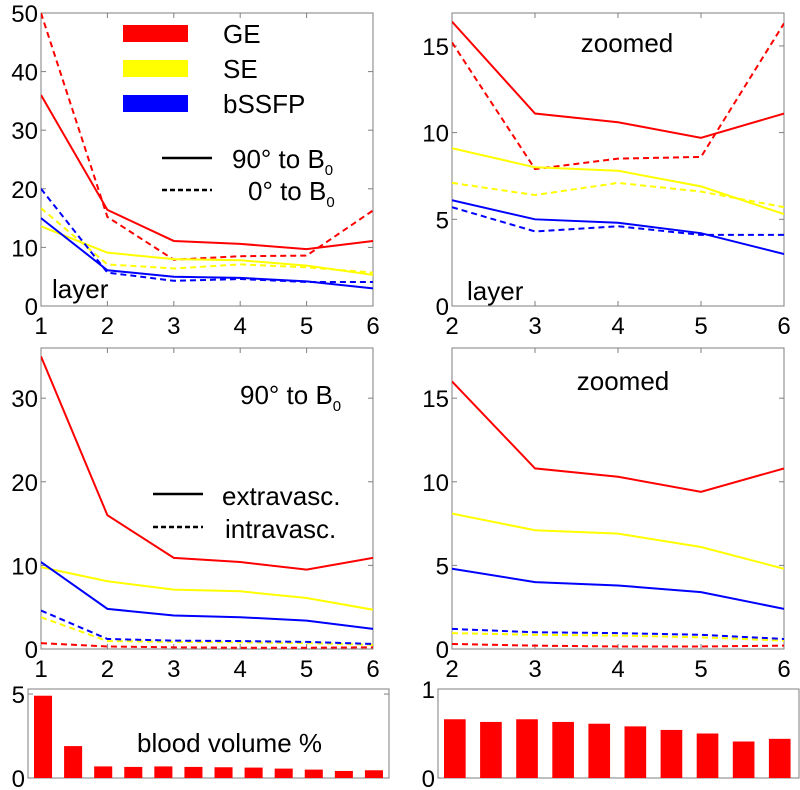 The height and width of the screenshot is (790, 800). Describe the element at coordinates (611, 733) in the screenshot. I see `bottom-right-panel: 01` at that location.